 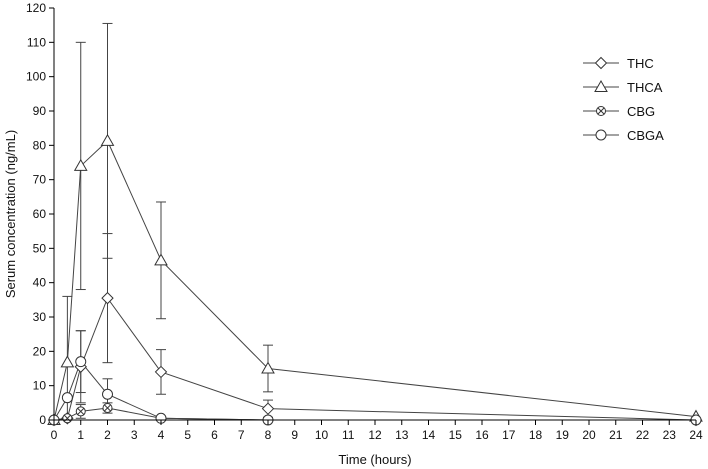 I want to click on legend-marker-thc, so click(x=601, y=63).